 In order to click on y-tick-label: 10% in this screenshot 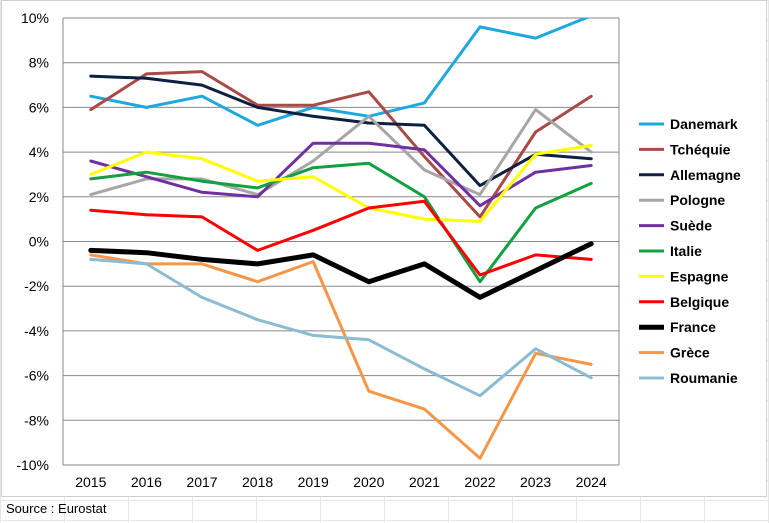, I will do `click(35, 18)`.